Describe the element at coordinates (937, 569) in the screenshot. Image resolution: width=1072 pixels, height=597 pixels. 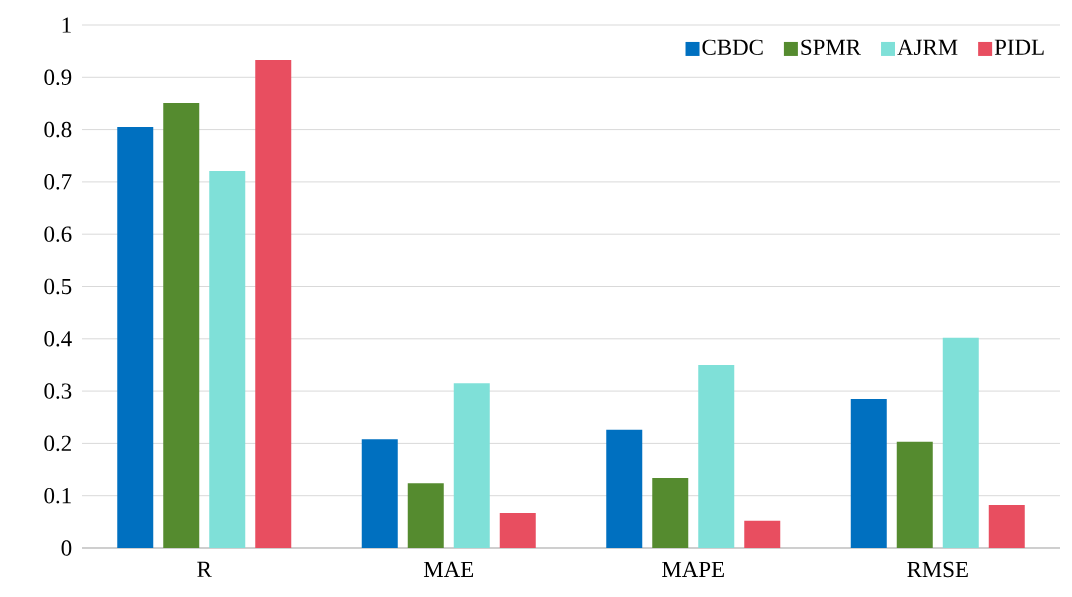
I see `x-tick-label: RMSE` at that location.